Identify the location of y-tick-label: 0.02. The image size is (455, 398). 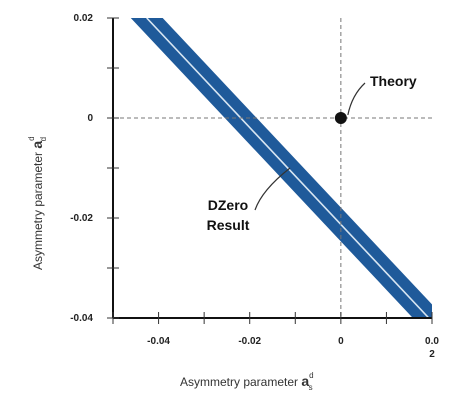
(84, 18).